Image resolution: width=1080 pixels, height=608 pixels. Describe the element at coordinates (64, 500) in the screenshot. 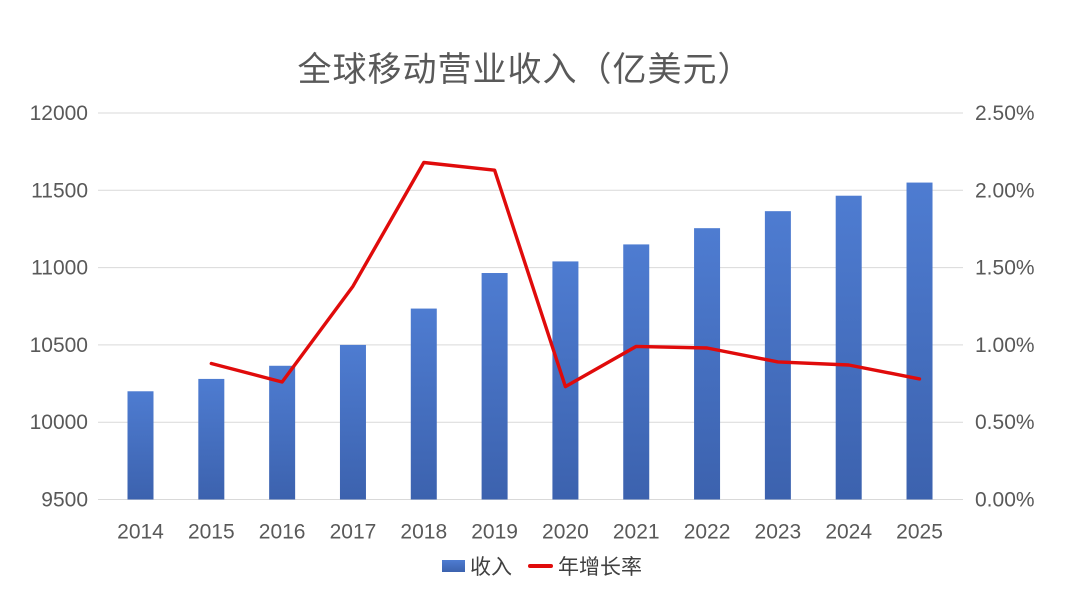

I see `y-left-tick-label: 9500` at that location.